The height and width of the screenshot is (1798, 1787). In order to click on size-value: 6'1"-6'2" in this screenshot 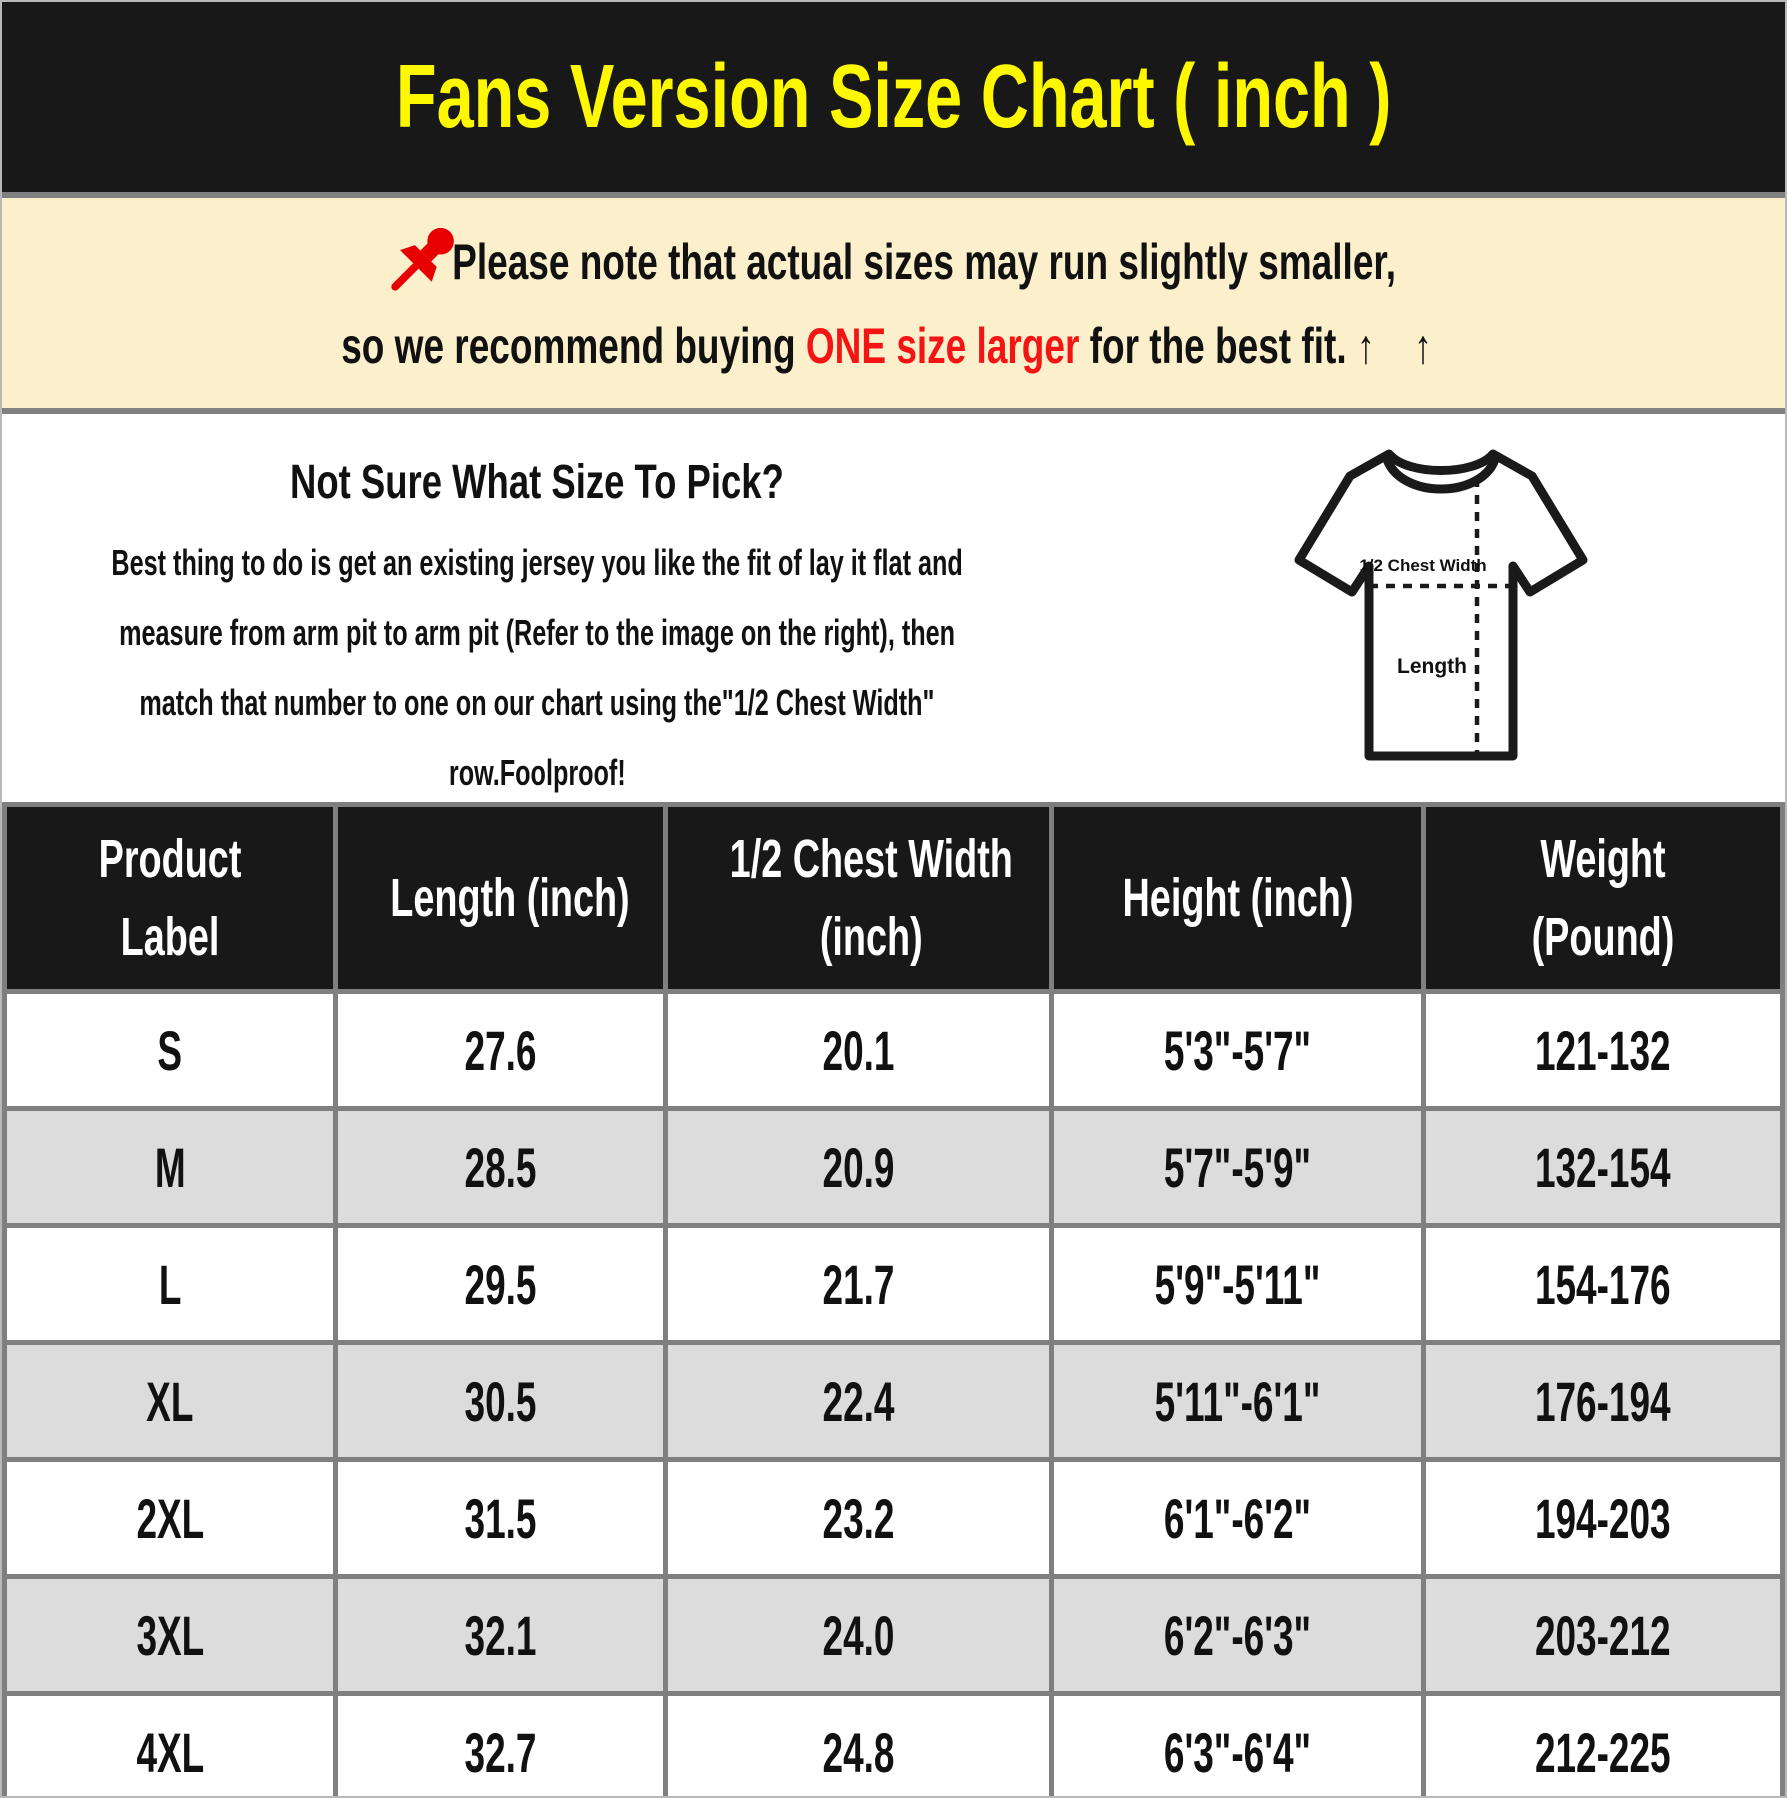, I will do `click(1237, 1518)`.